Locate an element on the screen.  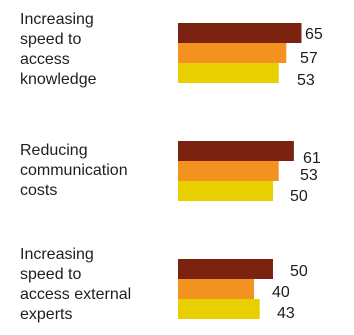
bar-cat2-series1 is located at coordinates (216, 289).